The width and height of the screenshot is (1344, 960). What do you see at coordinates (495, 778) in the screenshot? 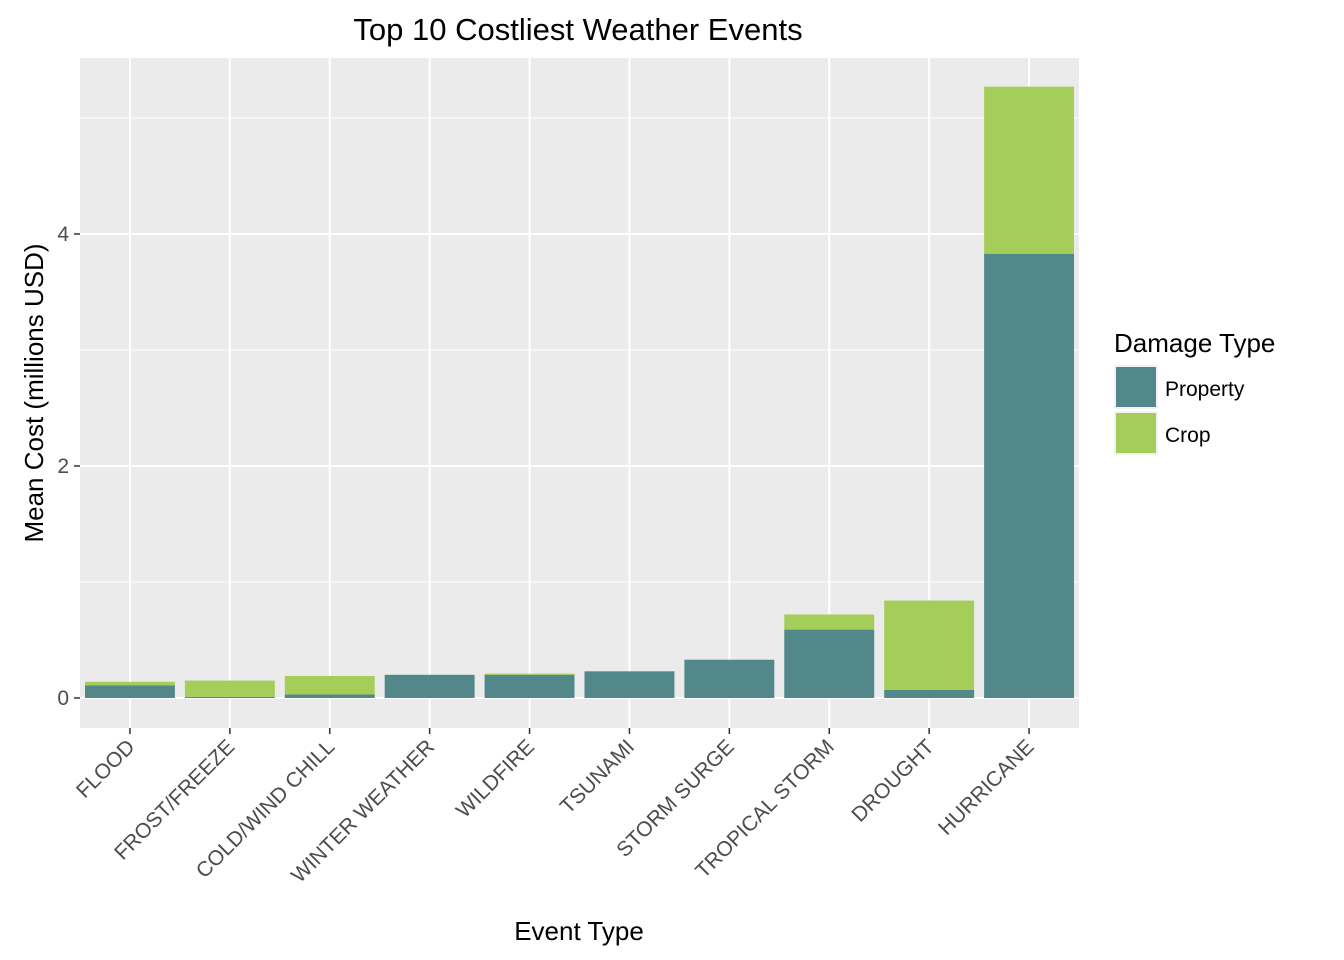
I see `x-tick-label: WILDFIRE` at bounding box center [495, 778].